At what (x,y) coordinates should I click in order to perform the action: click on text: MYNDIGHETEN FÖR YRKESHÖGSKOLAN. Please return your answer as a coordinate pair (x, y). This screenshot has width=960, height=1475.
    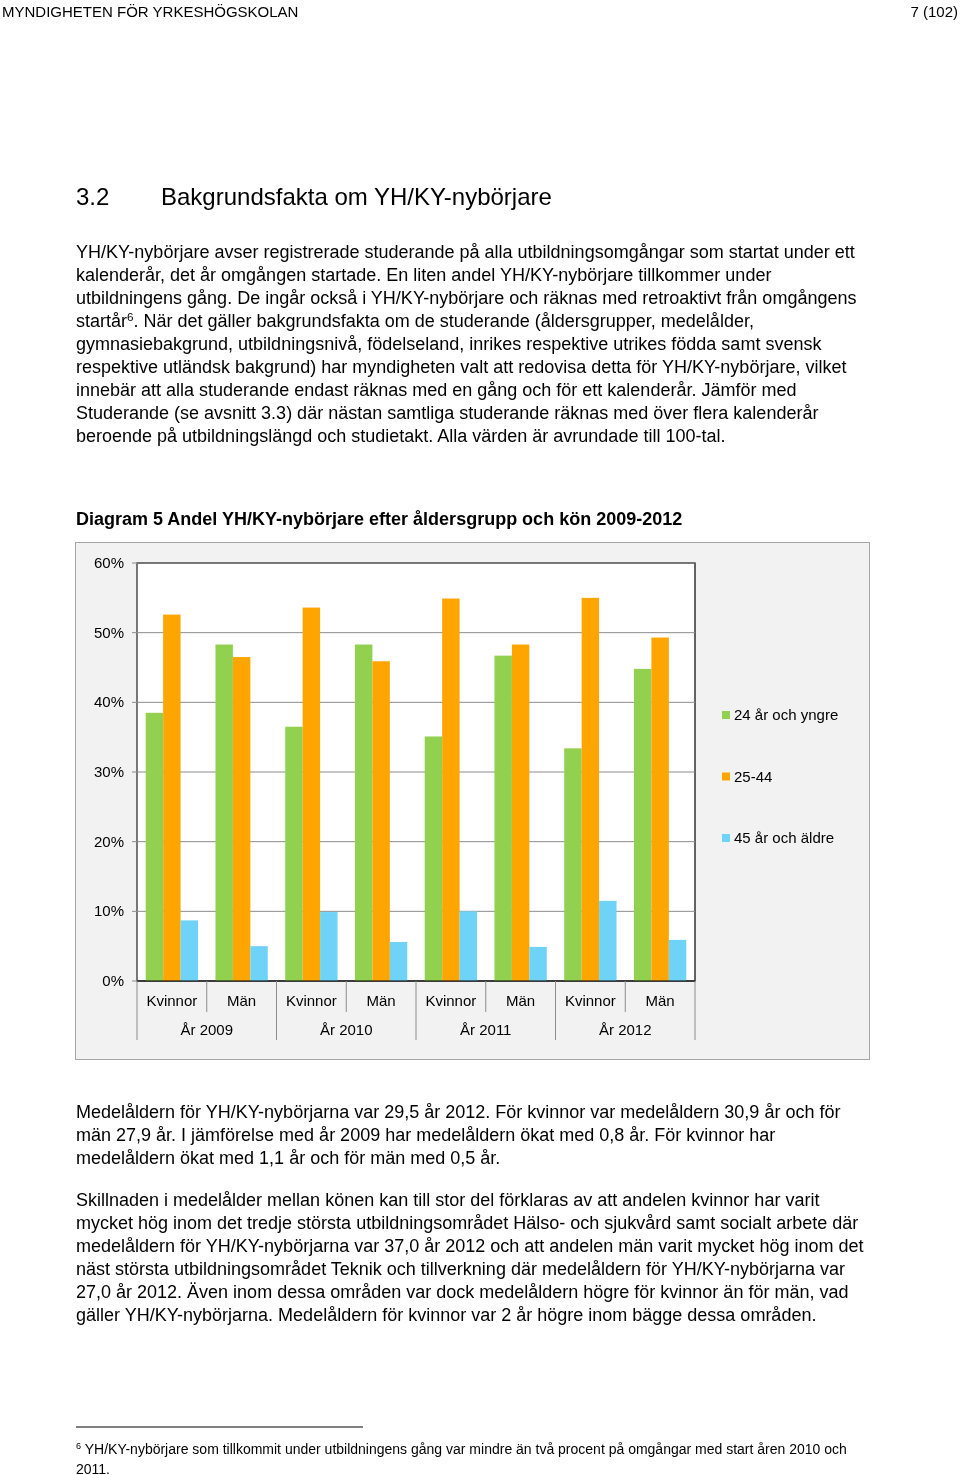
    Looking at the image, I should click on (150, 11).